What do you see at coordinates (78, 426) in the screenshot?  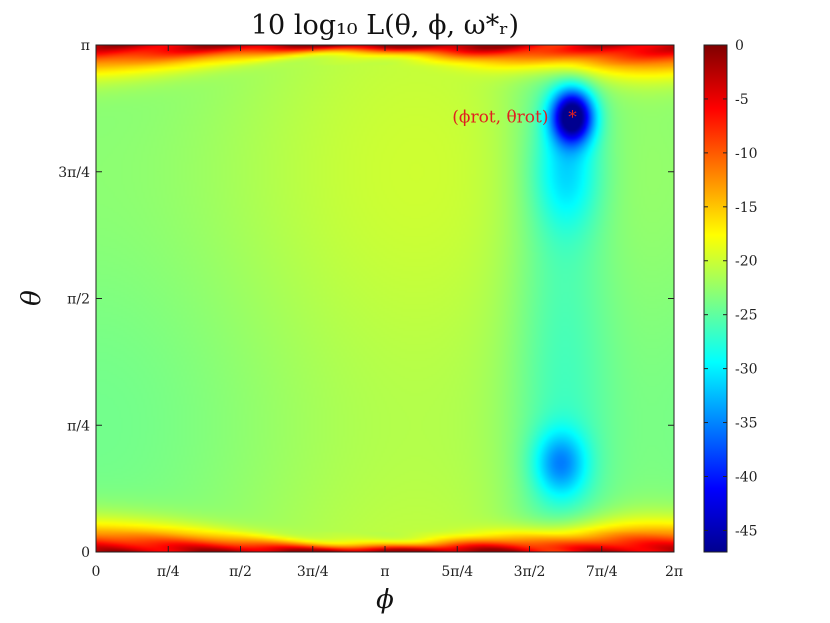 I see `y-tick-label: π/4` at bounding box center [78, 426].